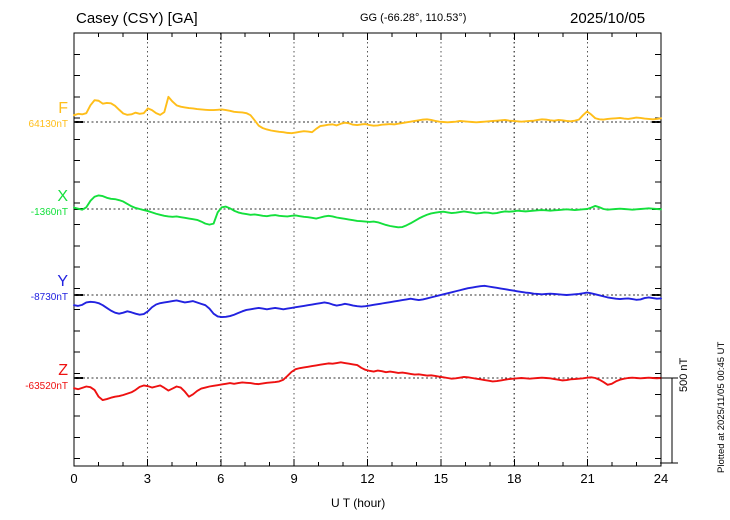 The image size is (730, 520). What do you see at coordinates (413, 18) in the screenshot?
I see `geographic-coordinates: GG (-66.28°, 110.53°)` at bounding box center [413, 18].